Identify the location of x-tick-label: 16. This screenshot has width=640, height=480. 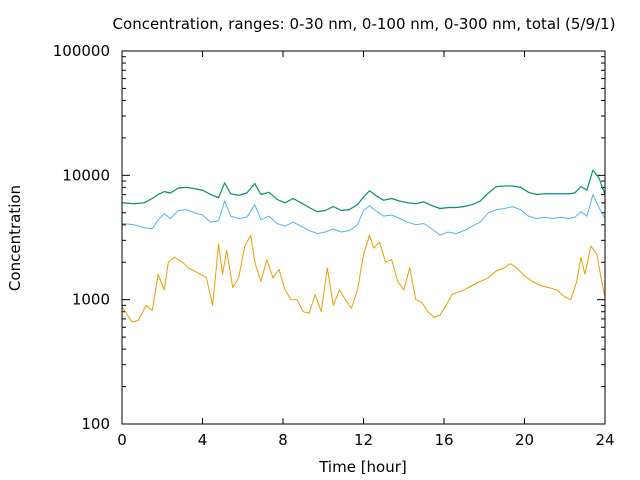
(443, 440).